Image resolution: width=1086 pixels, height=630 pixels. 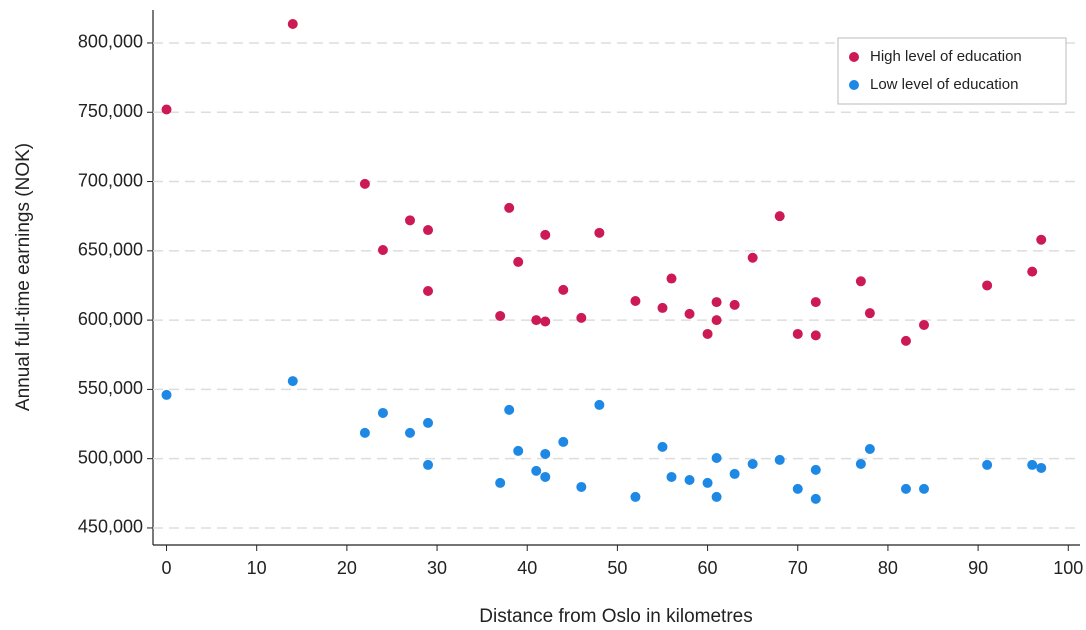 I want to click on y-axis-title: Annual full-time earnings (NOK), so click(x=23, y=277).